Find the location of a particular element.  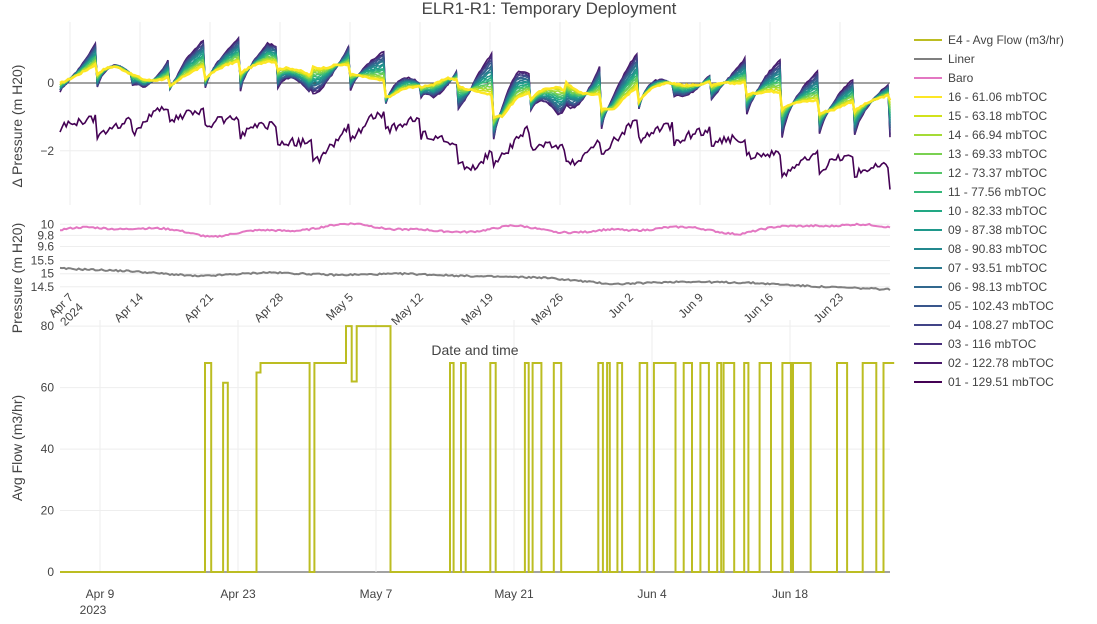

legend-item: 04 - 108.27 mbTOC is located at coordinates (984, 325).